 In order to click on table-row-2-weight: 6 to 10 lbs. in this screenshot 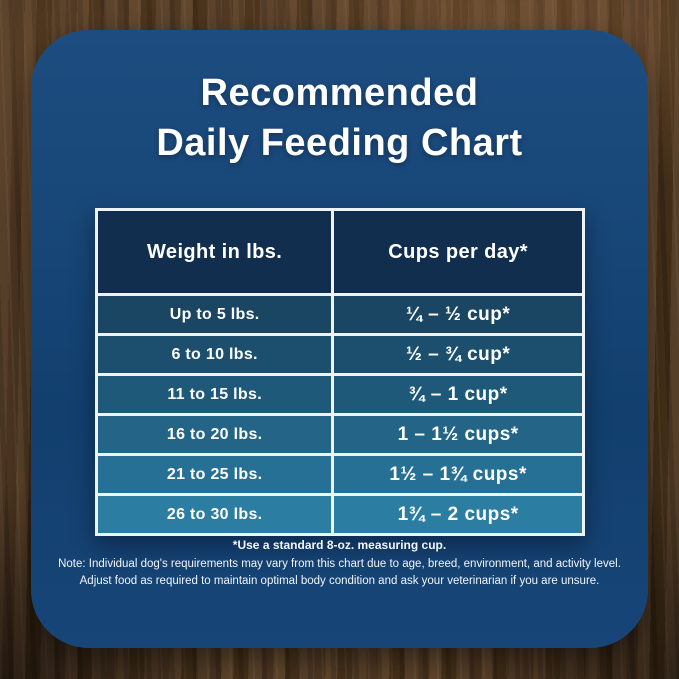, I will do `click(215, 354)`.